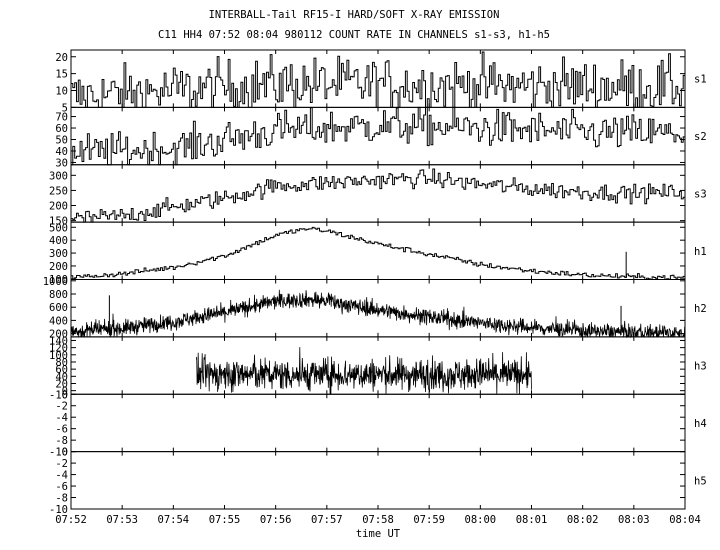 The height and width of the screenshot is (550, 720). I want to click on x-tick-label: 07:59, so click(429, 520).